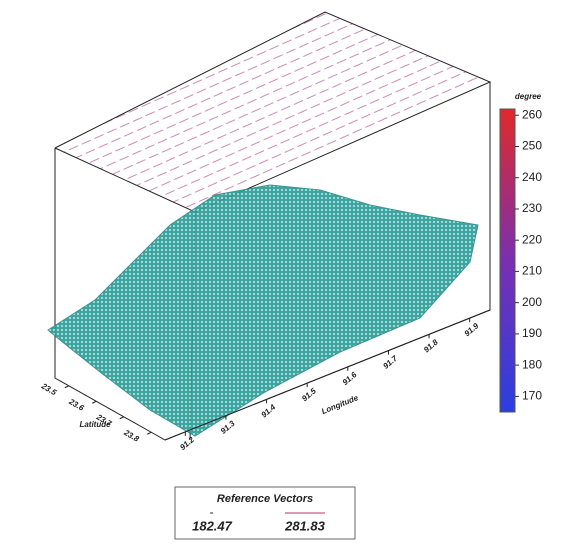 This screenshot has height=550, width=561. I want to click on colorbar-tick-label: 220, so click(532, 239).